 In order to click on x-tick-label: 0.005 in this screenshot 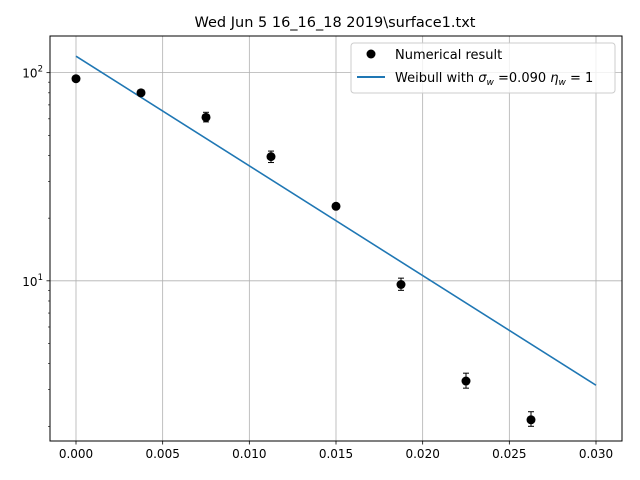, I will do `click(162, 454)`.